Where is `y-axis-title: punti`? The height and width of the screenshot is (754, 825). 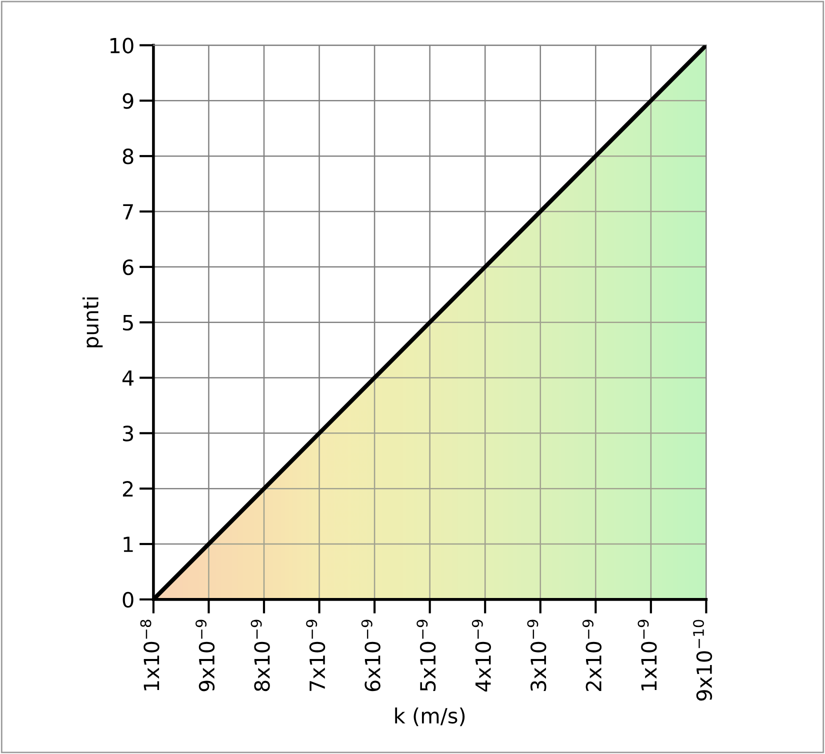 y-axis-title: punti is located at coordinates (92, 322).